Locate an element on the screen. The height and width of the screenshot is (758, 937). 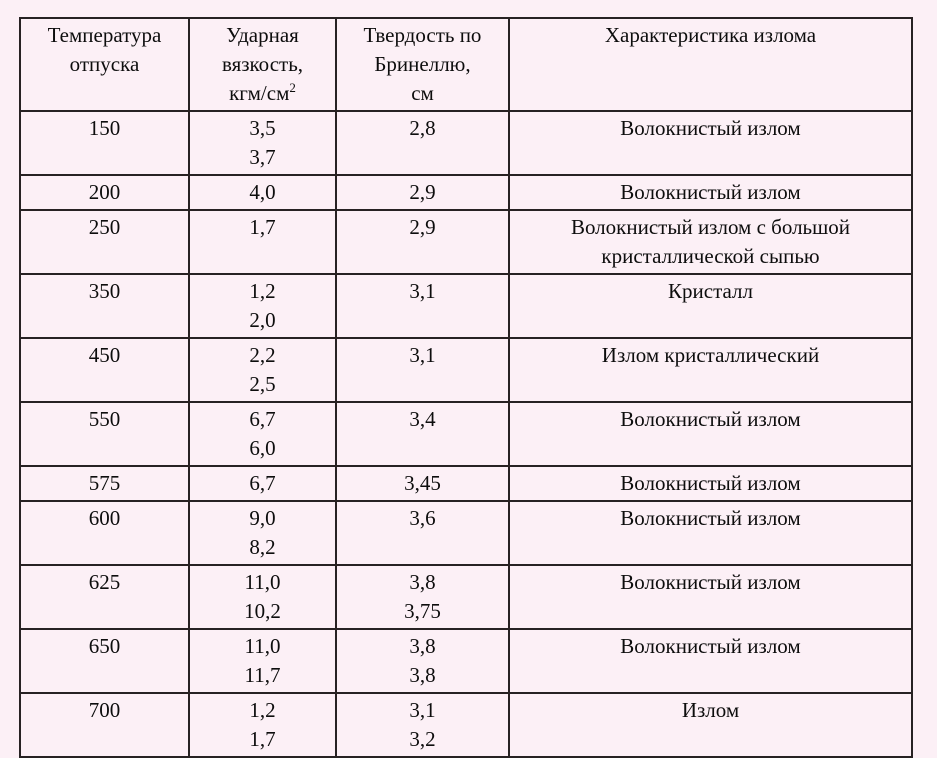
cell-line: 10,2 is located at coordinates (262, 611).